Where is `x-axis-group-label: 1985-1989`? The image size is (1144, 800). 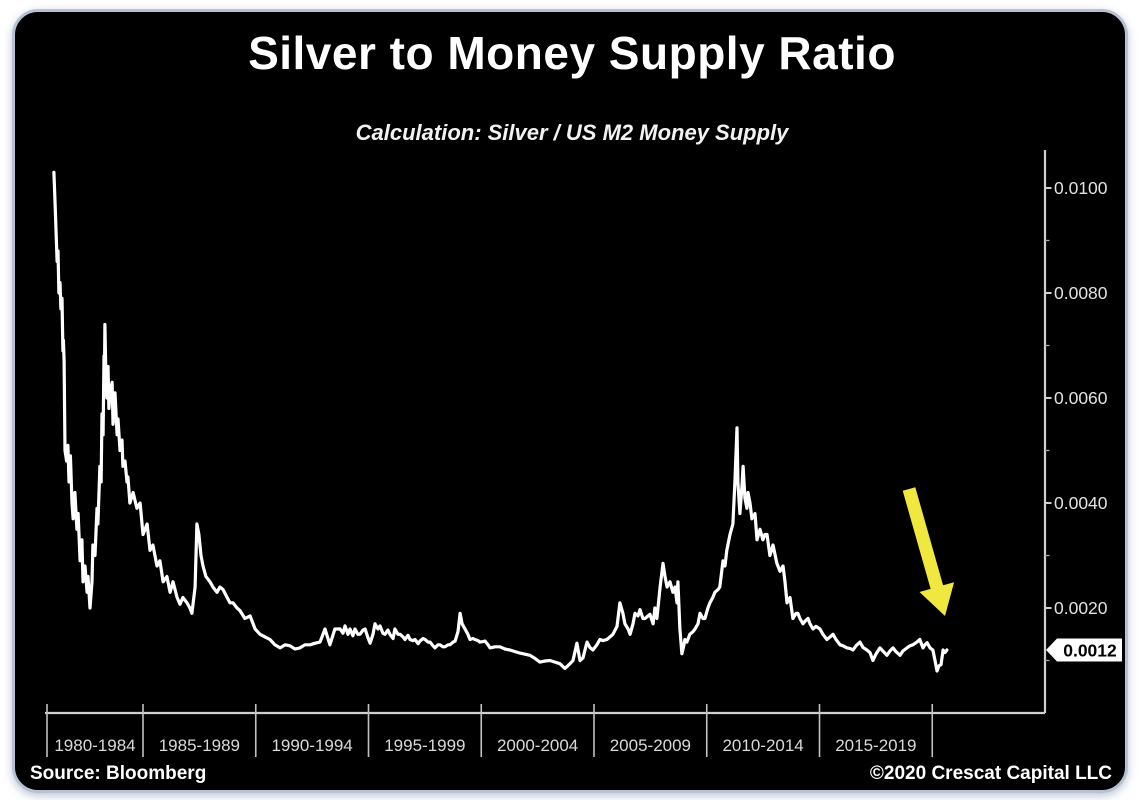
x-axis-group-label: 1985-1989 is located at coordinates (199, 745).